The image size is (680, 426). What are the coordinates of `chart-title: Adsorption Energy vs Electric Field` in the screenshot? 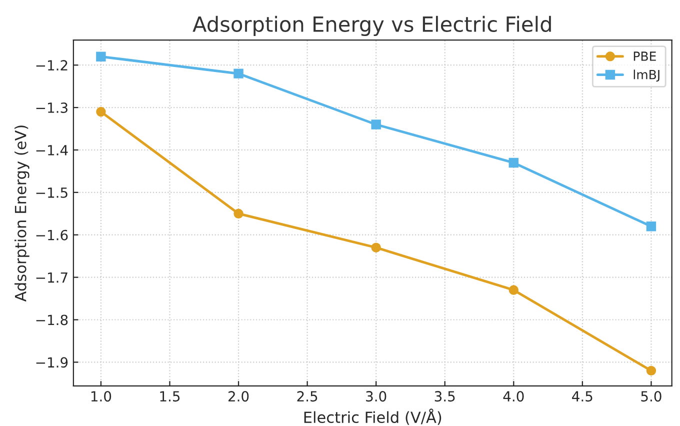 It's located at (371, 26).